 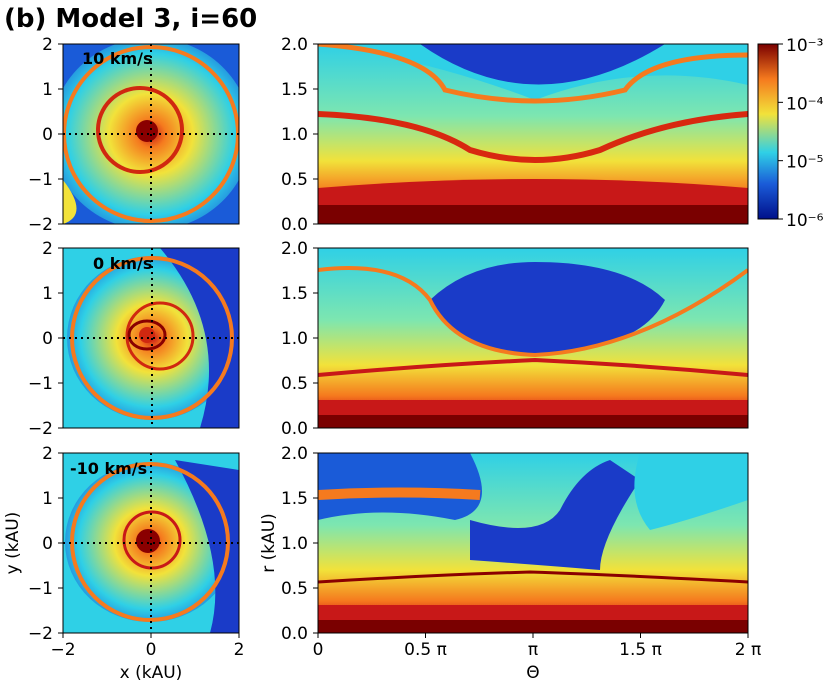 What do you see at coordinates (269, 543) in the screenshot?
I see `rt-ylabel: r (kAU)` at bounding box center [269, 543].